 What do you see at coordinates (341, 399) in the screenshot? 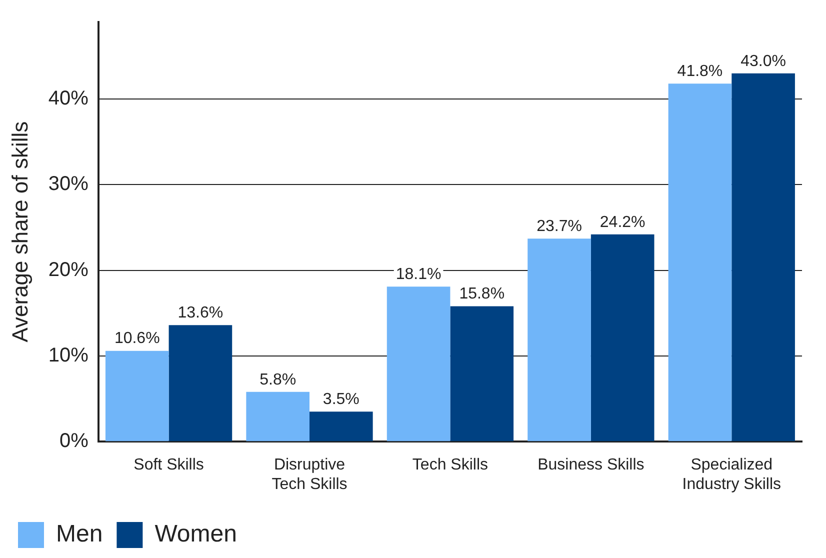
I see `data-label: 3.5%` at bounding box center [341, 399].